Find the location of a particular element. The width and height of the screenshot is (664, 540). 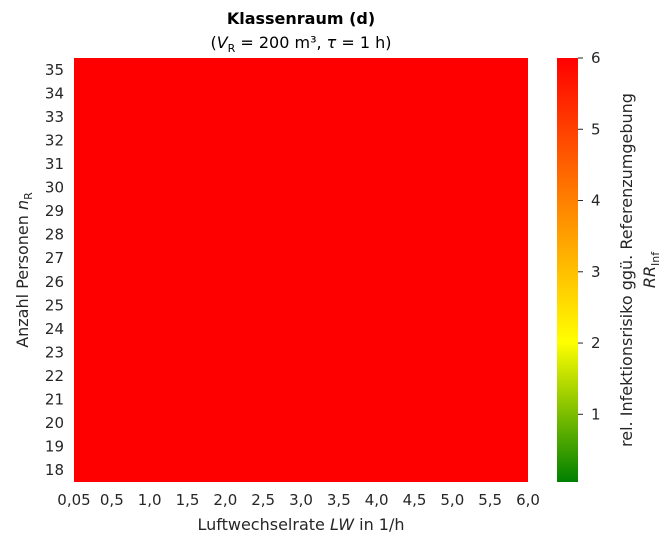

x-tick-label: 6,0 is located at coordinates (528, 500).